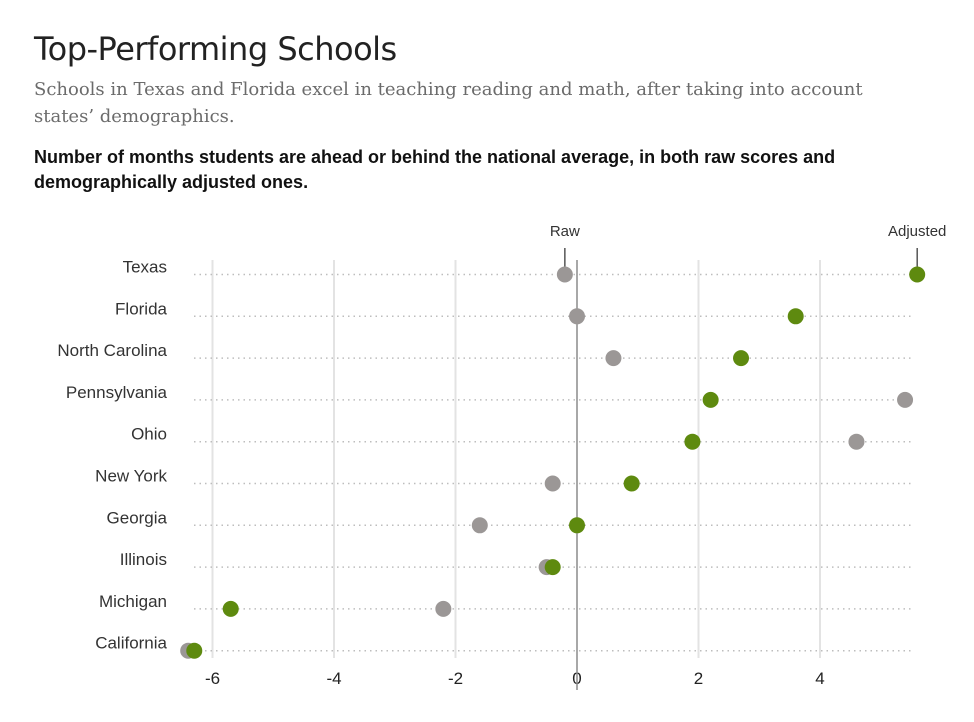 The height and width of the screenshot is (722, 974). Describe the element at coordinates (131, 643) in the screenshot. I see `category-label: California` at that location.